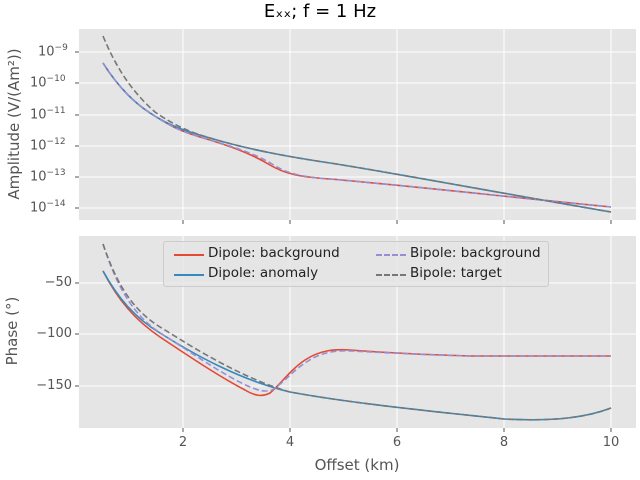 The image size is (640, 480). What do you see at coordinates (391, 275) in the screenshot?
I see `legend-swatch-bipole-target` at bounding box center [391, 275].